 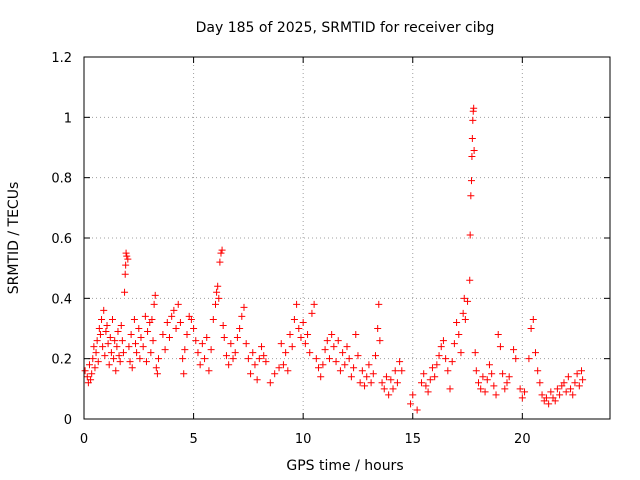 What do you see at coordinates (61, 360) in the screenshot?
I see `y-tick-label: 0.2` at bounding box center [61, 360].